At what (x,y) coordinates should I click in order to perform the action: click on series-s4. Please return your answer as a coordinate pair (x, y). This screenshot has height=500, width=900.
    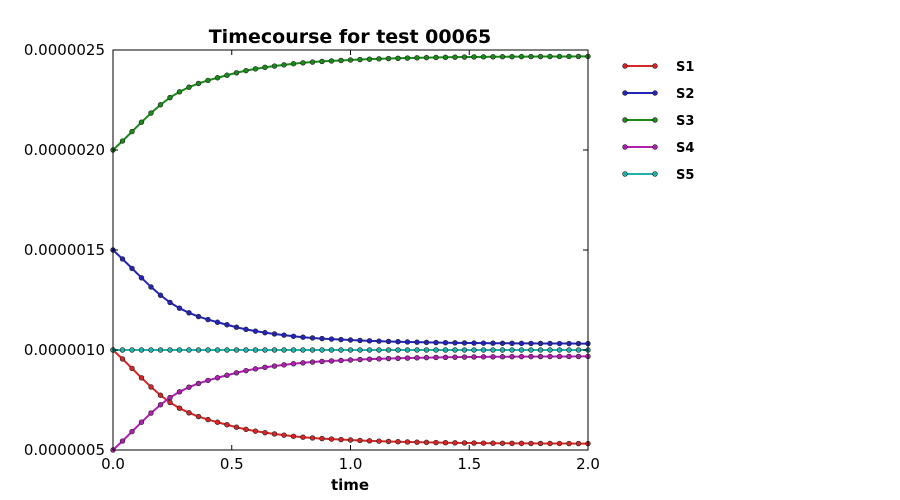
    Looking at the image, I should click on (350, 403).